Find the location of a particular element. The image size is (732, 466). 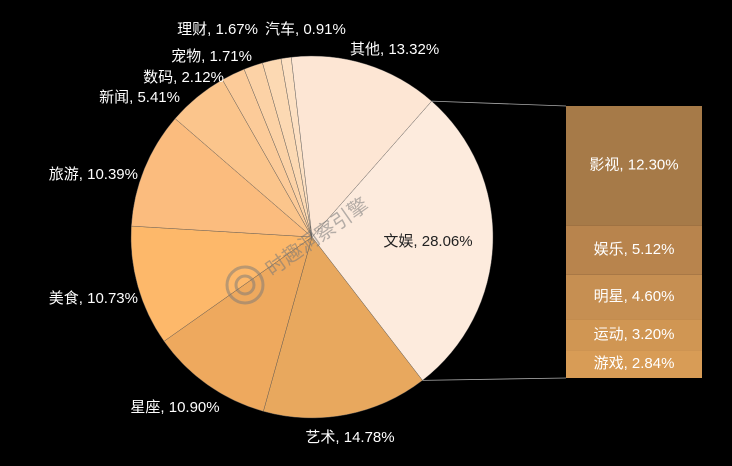

slice-label: 新闻, 5.41% is located at coordinates (139, 97).